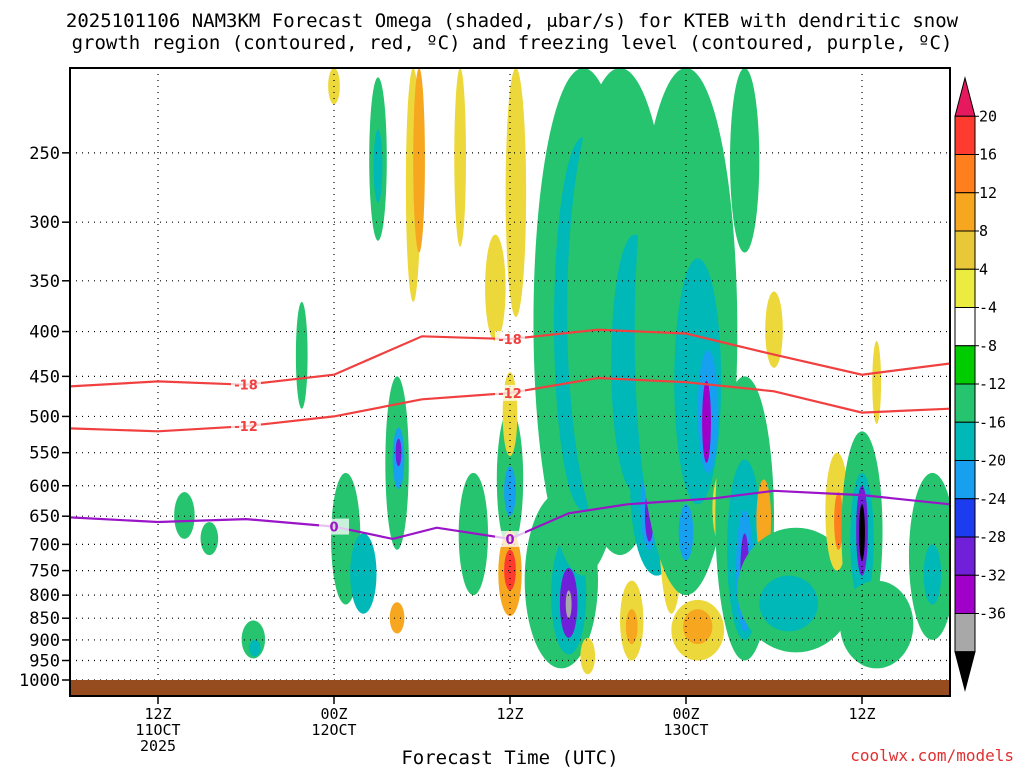 The height and width of the screenshot is (768, 1024). Describe the element at coordinates (44, 333) in the screenshot. I see `y-tick-label: 400` at that location.